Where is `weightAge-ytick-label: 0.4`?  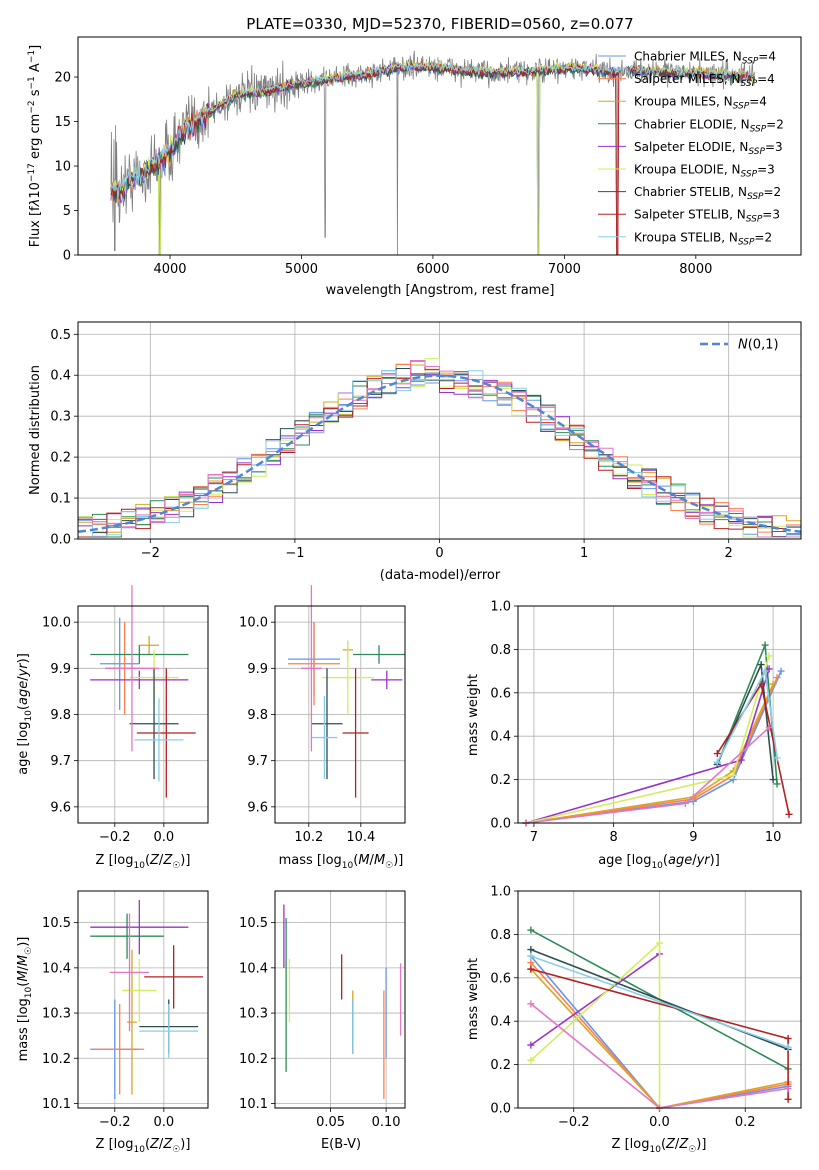
weightAge-ytick-label: 0.4 is located at coordinates (500, 737).